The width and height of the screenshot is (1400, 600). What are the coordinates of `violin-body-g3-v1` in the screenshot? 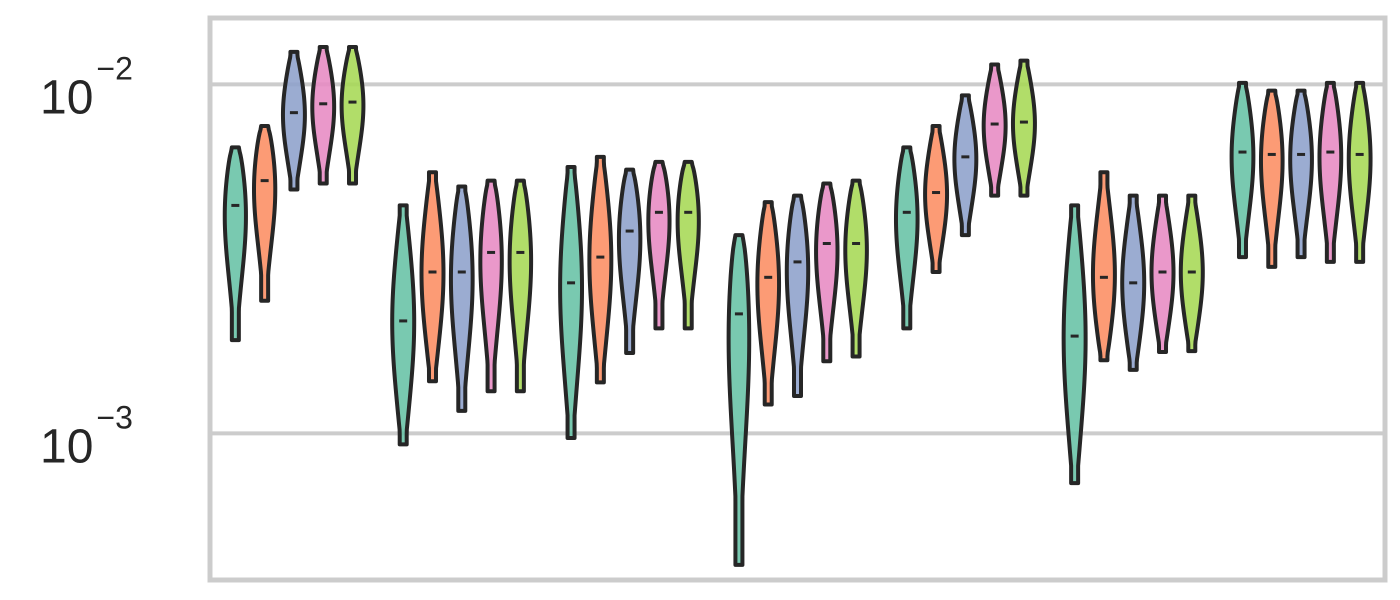 It's located at (768, 303).